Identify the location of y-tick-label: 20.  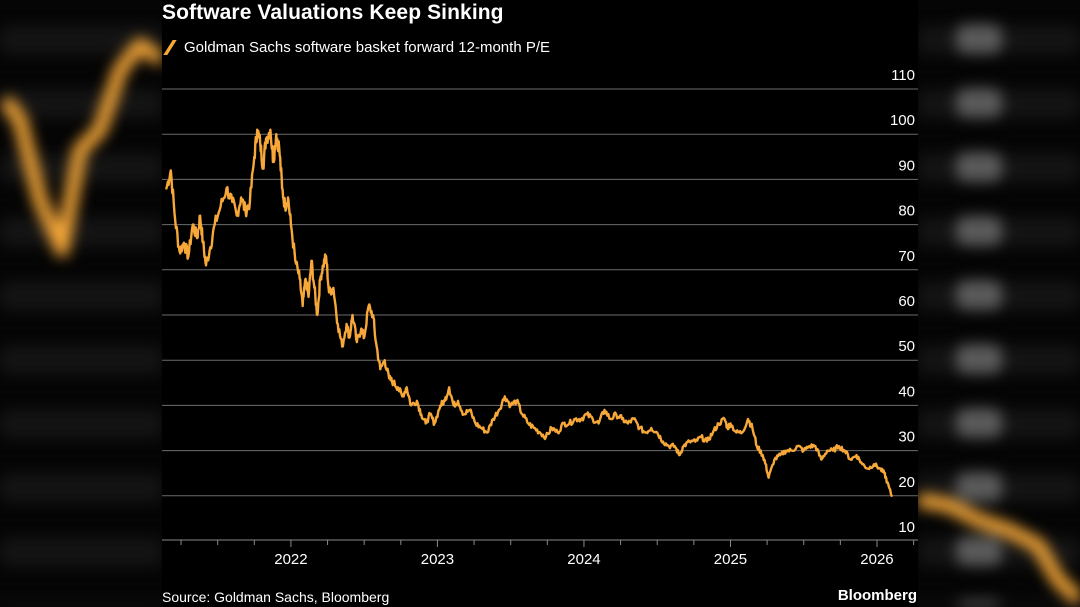
(906, 482).